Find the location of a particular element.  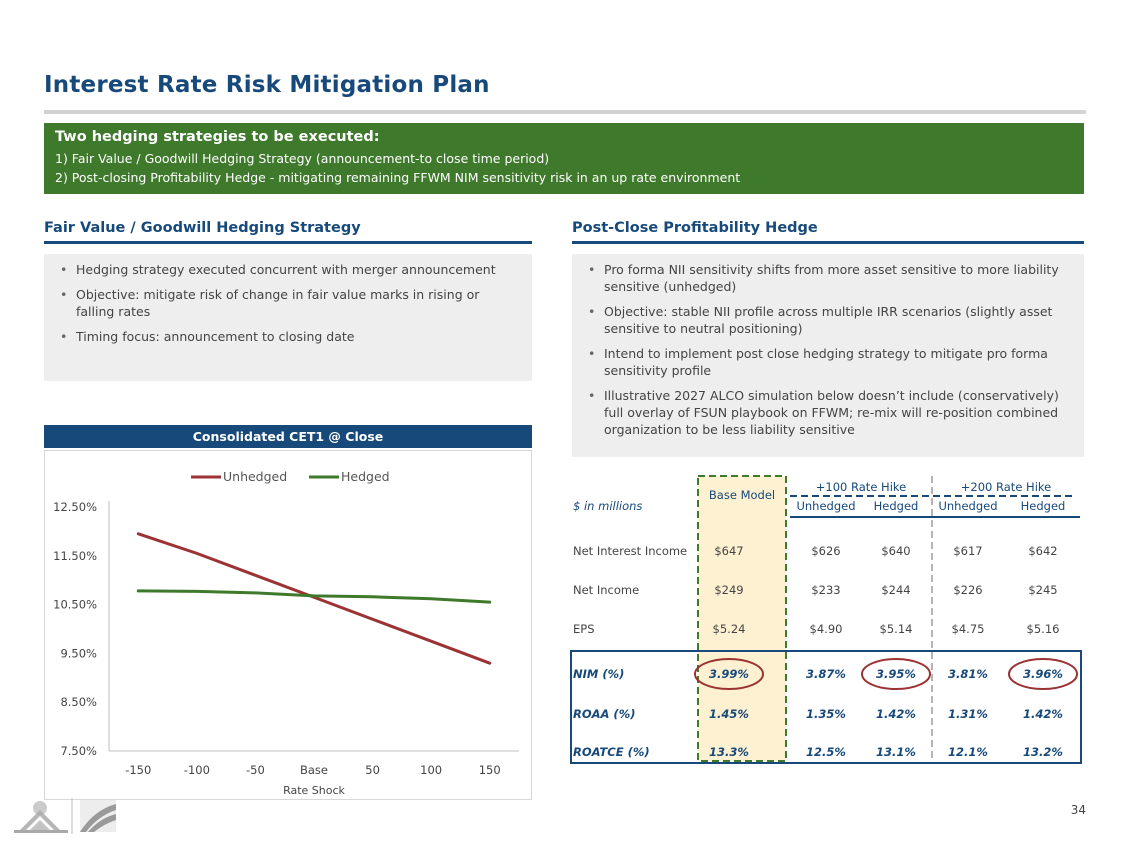

banner-heading: Two hedging strategies to be executed: is located at coordinates (217, 137).